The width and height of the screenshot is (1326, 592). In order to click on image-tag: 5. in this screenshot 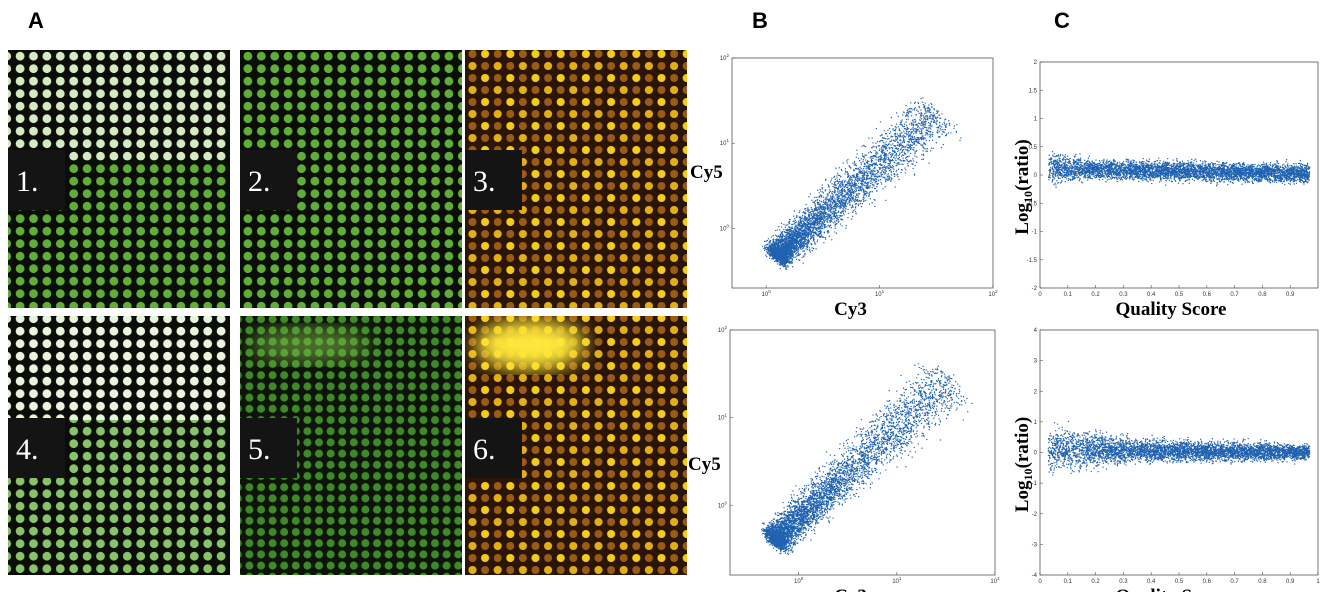, I will do `click(259, 449)`.